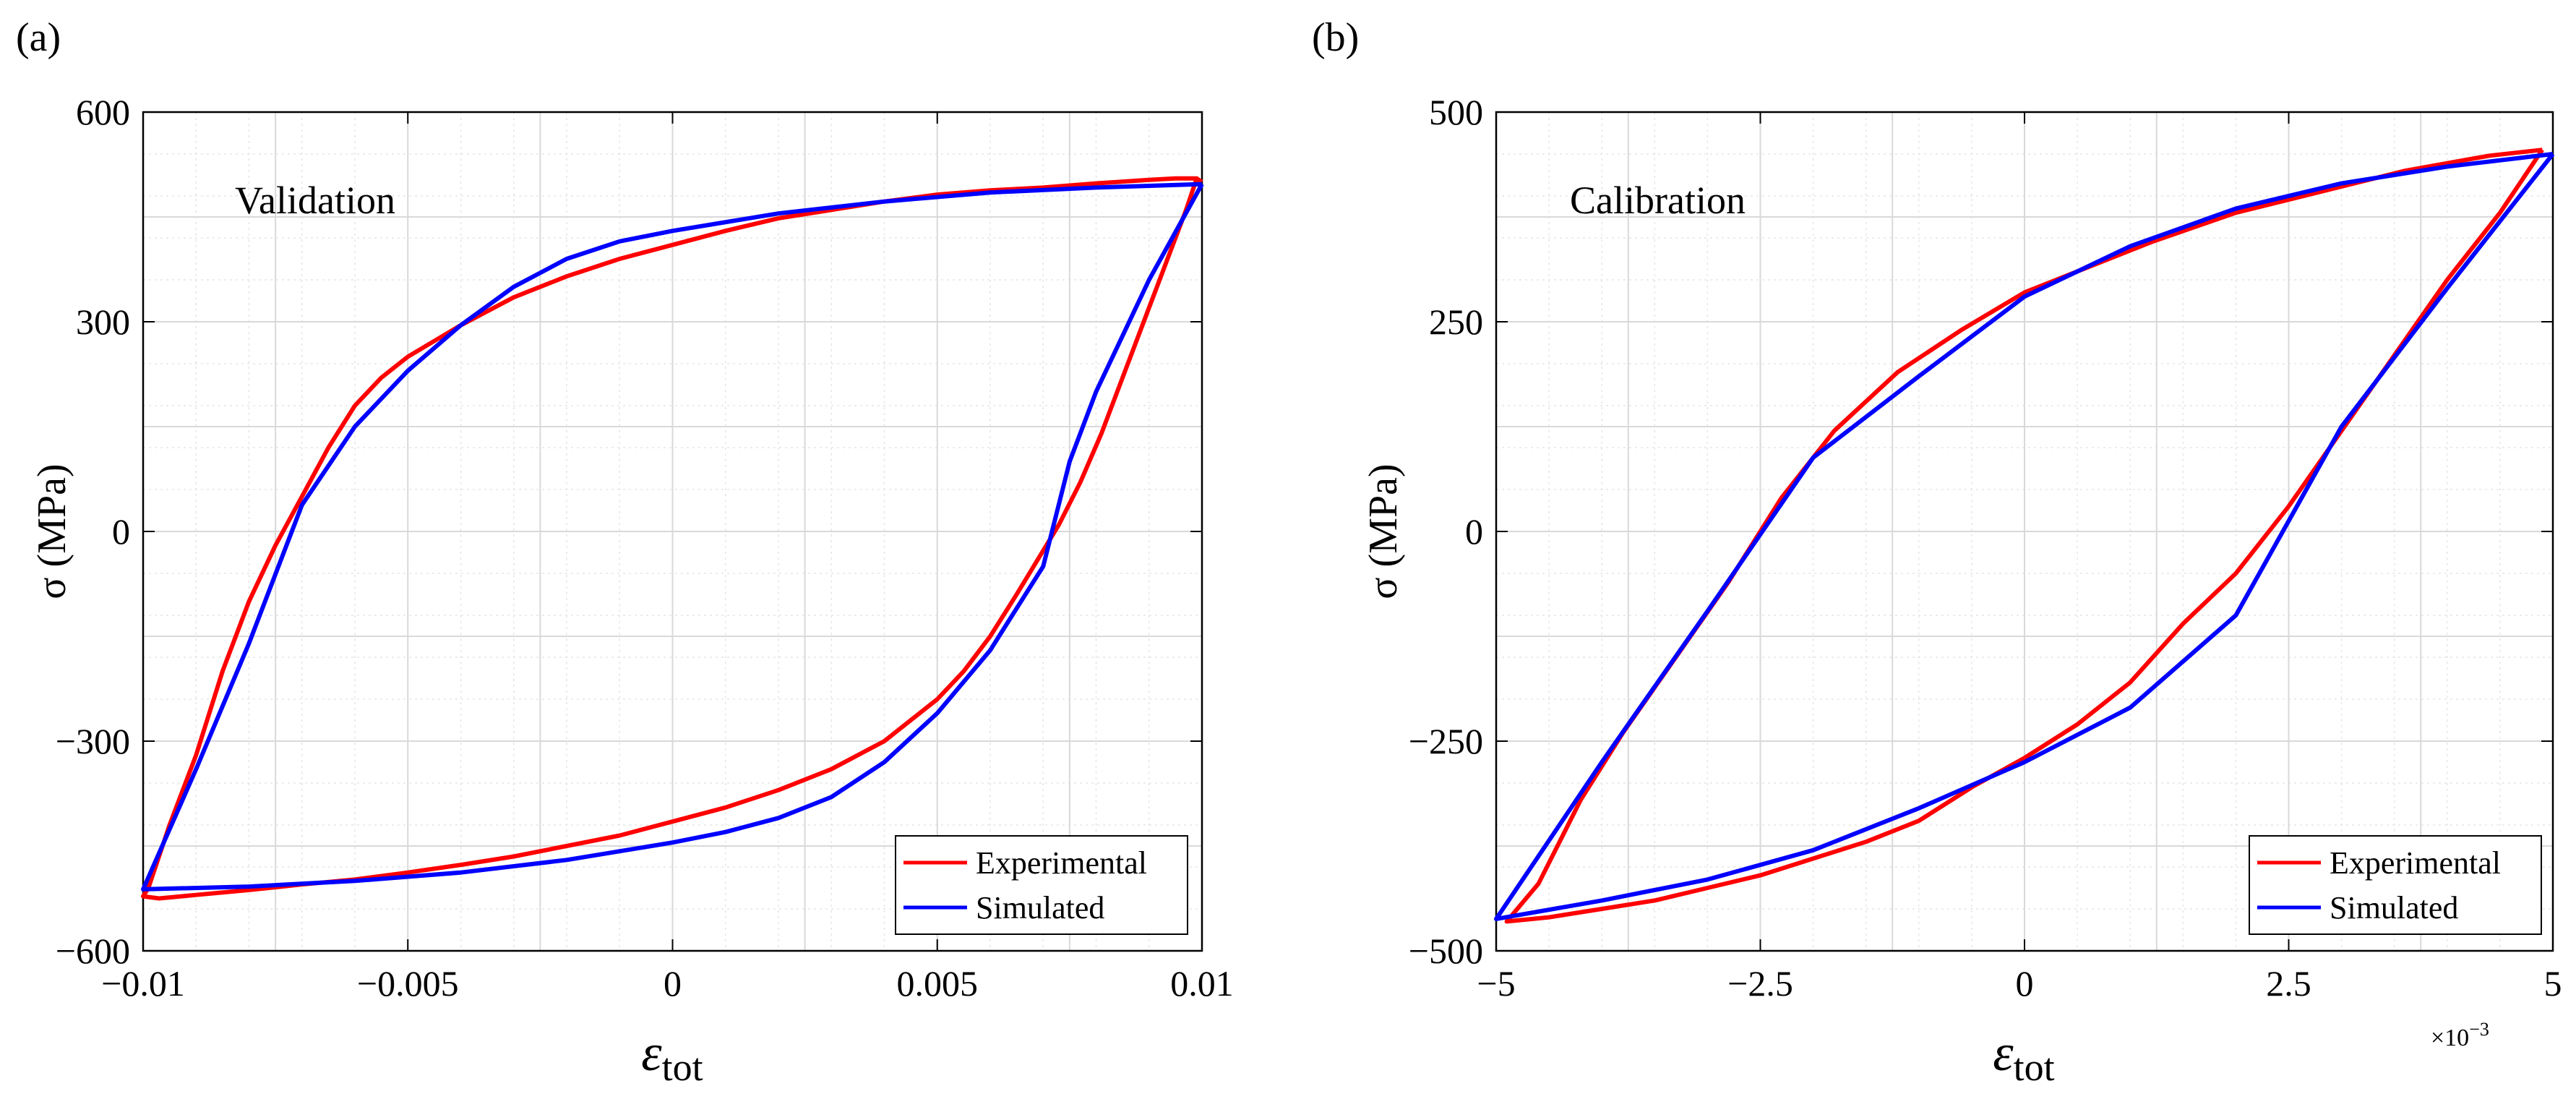  What do you see at coordinates (52, 531) in the screenshot?
I see `y-axis-label-a: σ (MPa)` at bounding box center [52, 531].